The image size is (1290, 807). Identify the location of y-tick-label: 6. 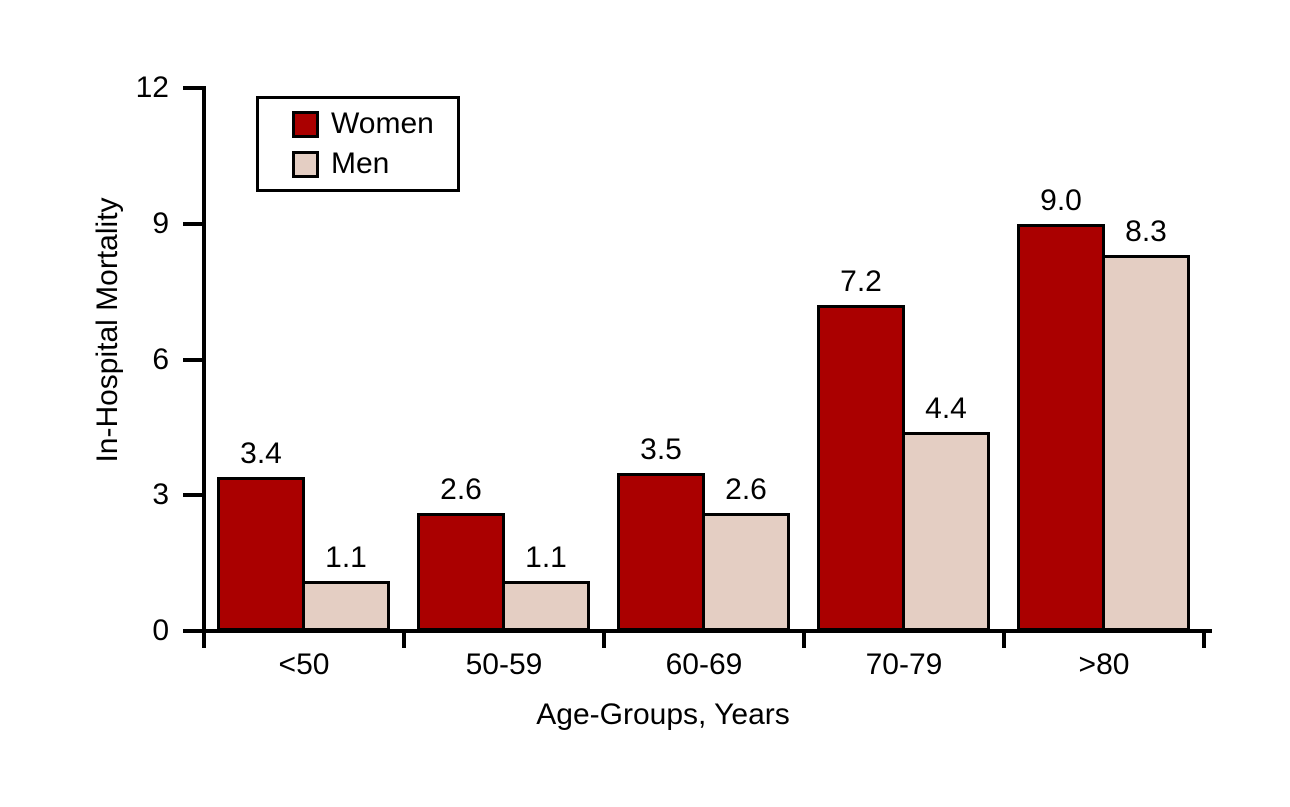
(160, 359).